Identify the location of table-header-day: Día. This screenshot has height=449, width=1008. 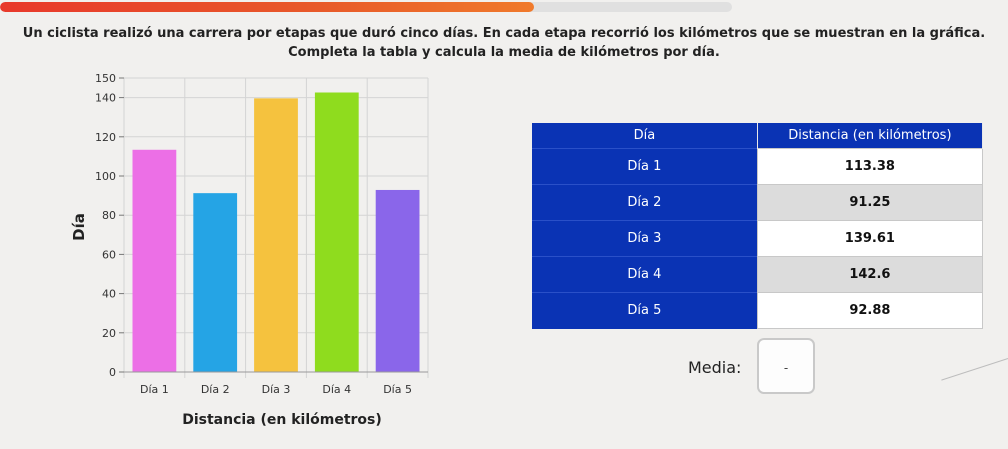
(645, 136).